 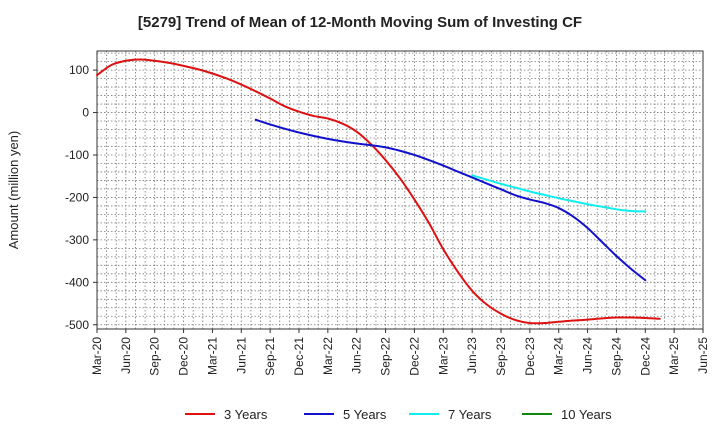 What do you see at coordinates (77, 240) in the screenshot?
I see `y-tick-label: -300` at bounding box center [77, 240].